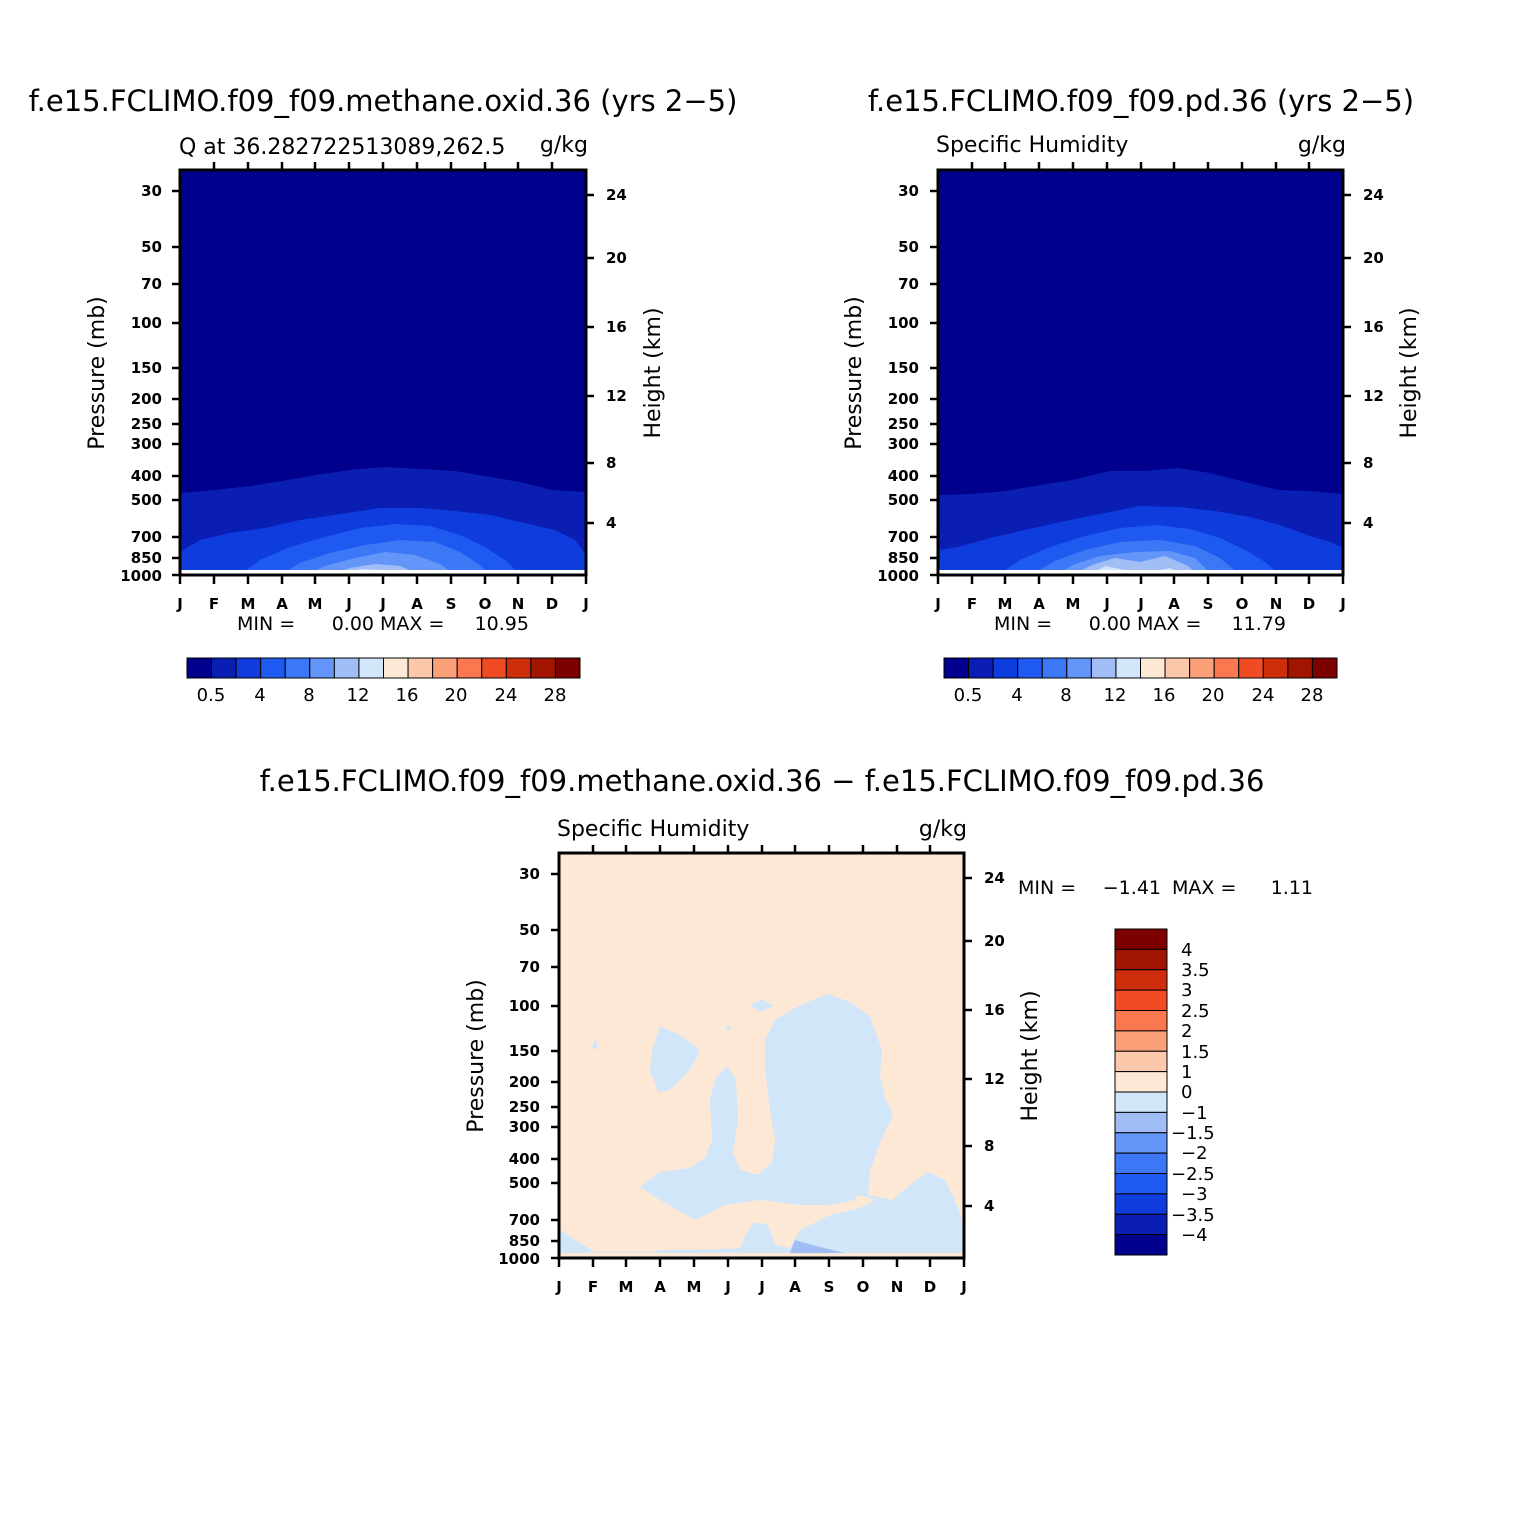 The width and height of the screenshot is (1524, 1524). Describe the element at coordinates (1186, 990) in the screenshot. I see `panel3-cb-label: 3` at that location.